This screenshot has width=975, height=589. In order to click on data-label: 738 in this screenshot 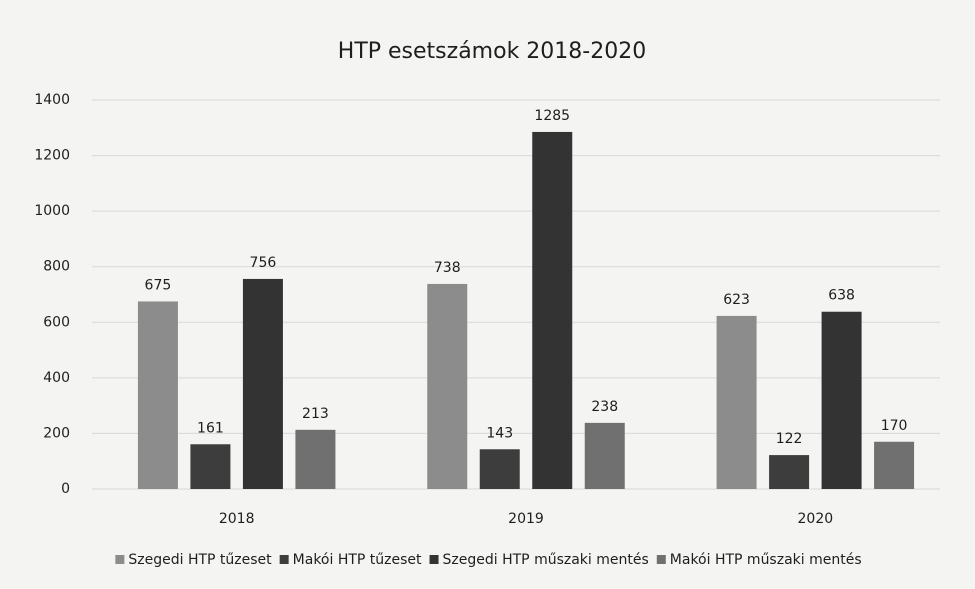, I will do `click(447, 268)`.